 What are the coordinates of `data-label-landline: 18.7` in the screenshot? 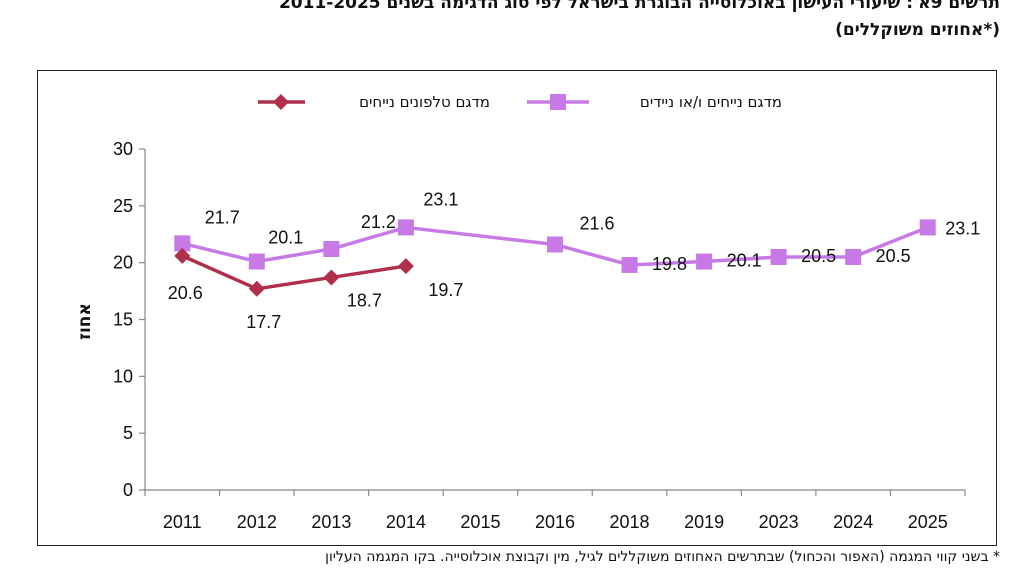 It's located at (364, 300).